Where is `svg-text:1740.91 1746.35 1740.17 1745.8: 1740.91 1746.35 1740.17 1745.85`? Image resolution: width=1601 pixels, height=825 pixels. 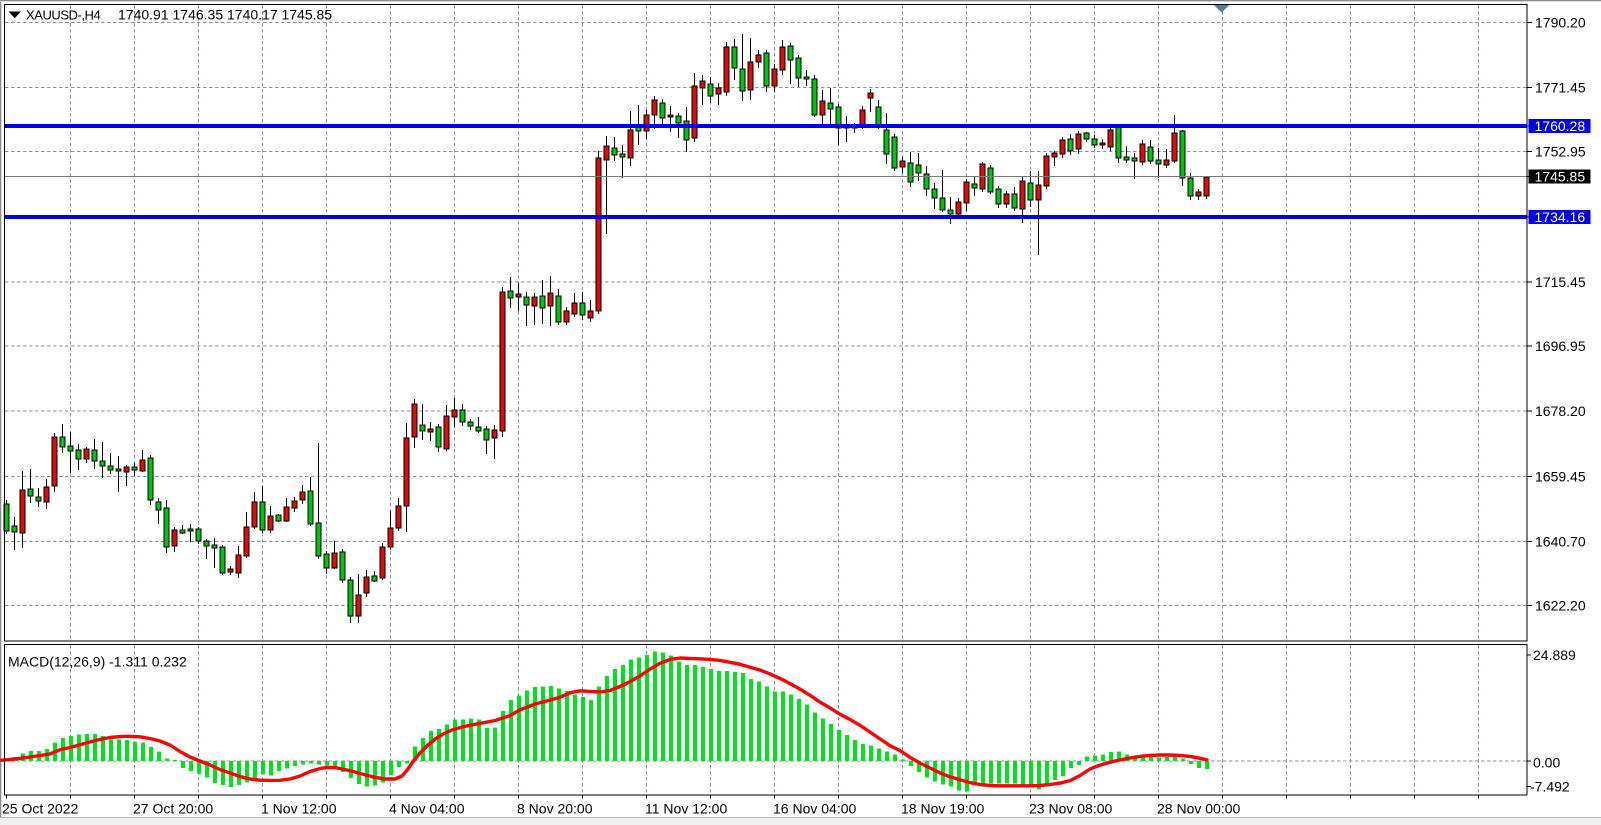
svg-text:1740.91 1746.35 1740.17 1745.8: 1740.91 1746.35 1740.17 1745.85 is located at coordinates (225, 15).